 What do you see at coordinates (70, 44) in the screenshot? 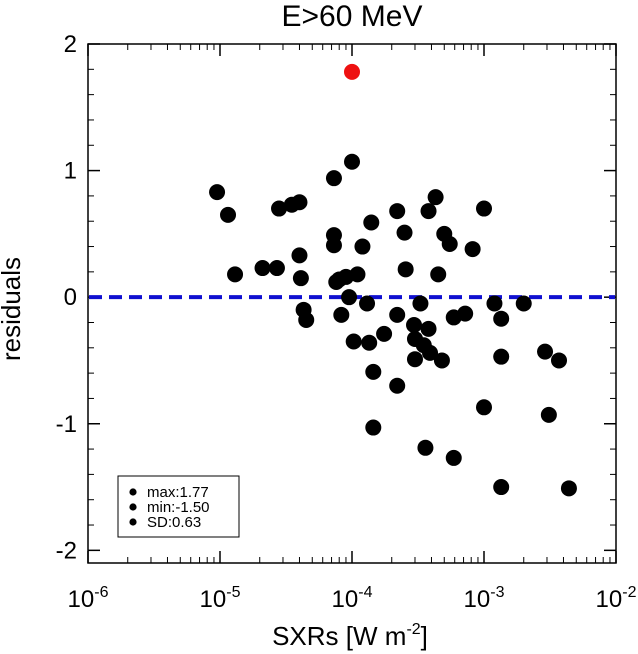
I see `y-tick-label: 2` at bounding box center [70, 44].